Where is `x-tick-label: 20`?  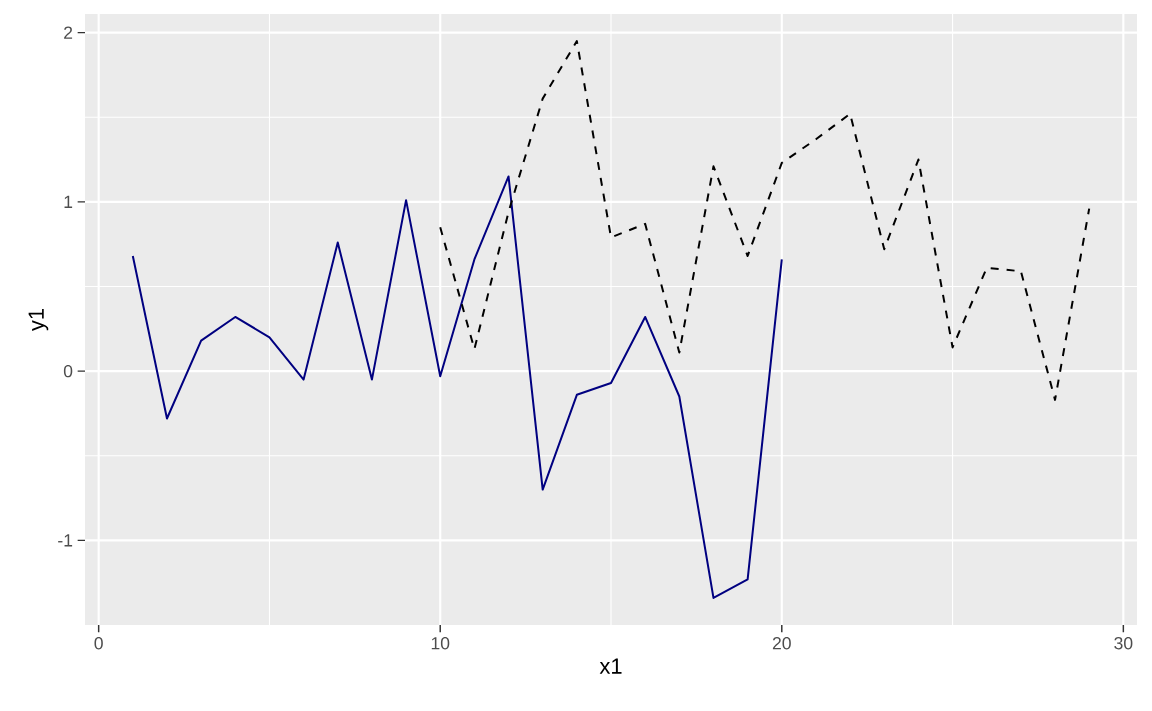 x-tick-label: 20 is located at coordinates (781, 643).